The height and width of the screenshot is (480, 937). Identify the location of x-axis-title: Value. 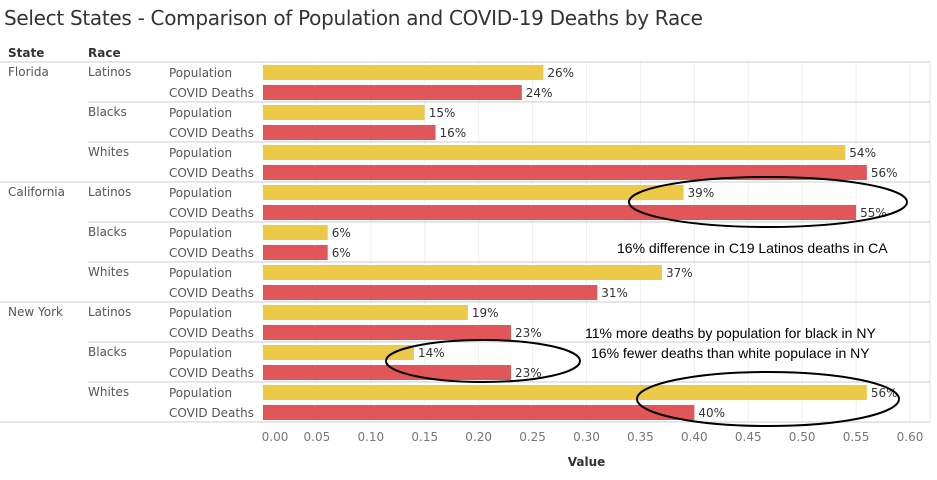
(587, 462).